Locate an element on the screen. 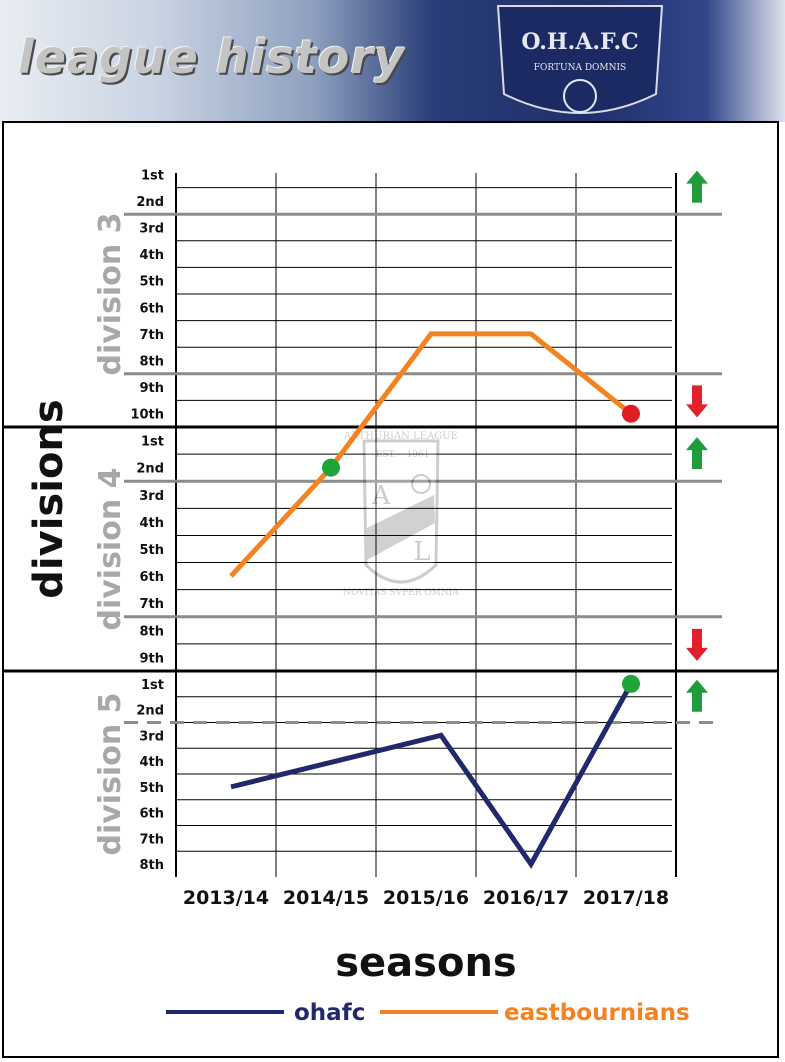 Image resolution: width=785 pixels, height=1062 pixels. watermark-letter-l: L is located at coordinates (421, 552).